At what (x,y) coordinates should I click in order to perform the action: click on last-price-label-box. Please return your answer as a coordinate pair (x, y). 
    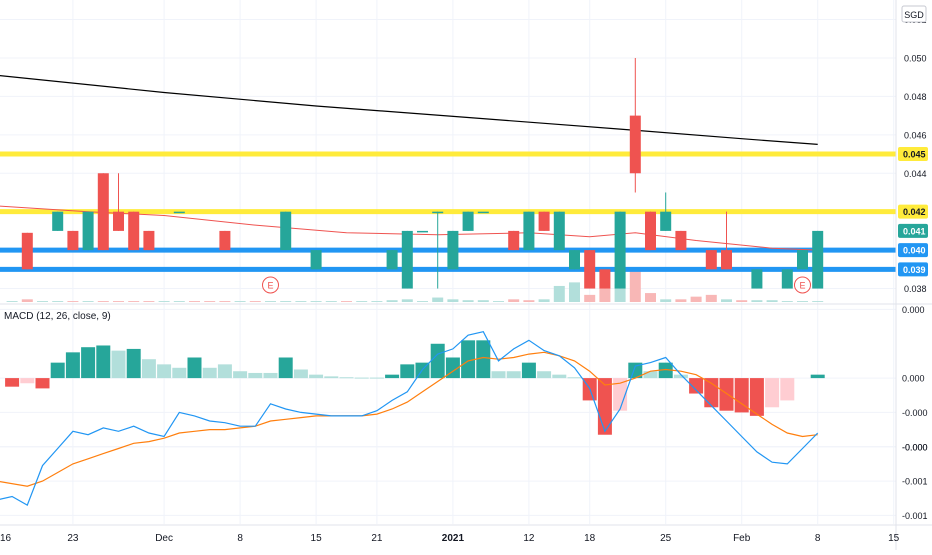
    Looking at the image, I should click on (913, 230).